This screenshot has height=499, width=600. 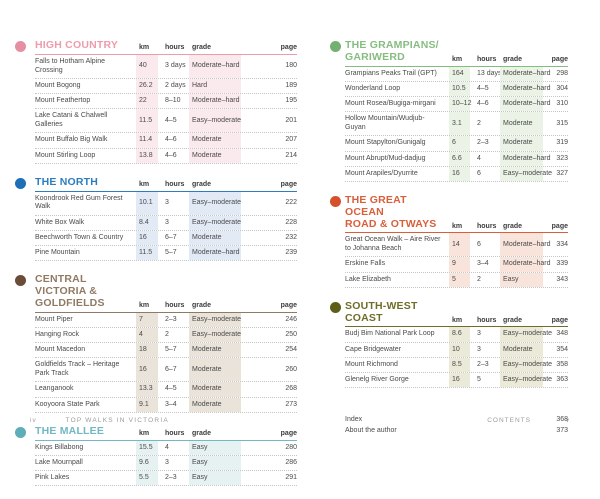 What do you see at coordinates (33, 420) in the screenshot?
I see `folio-left: iv` at bounding box center [33, 420].